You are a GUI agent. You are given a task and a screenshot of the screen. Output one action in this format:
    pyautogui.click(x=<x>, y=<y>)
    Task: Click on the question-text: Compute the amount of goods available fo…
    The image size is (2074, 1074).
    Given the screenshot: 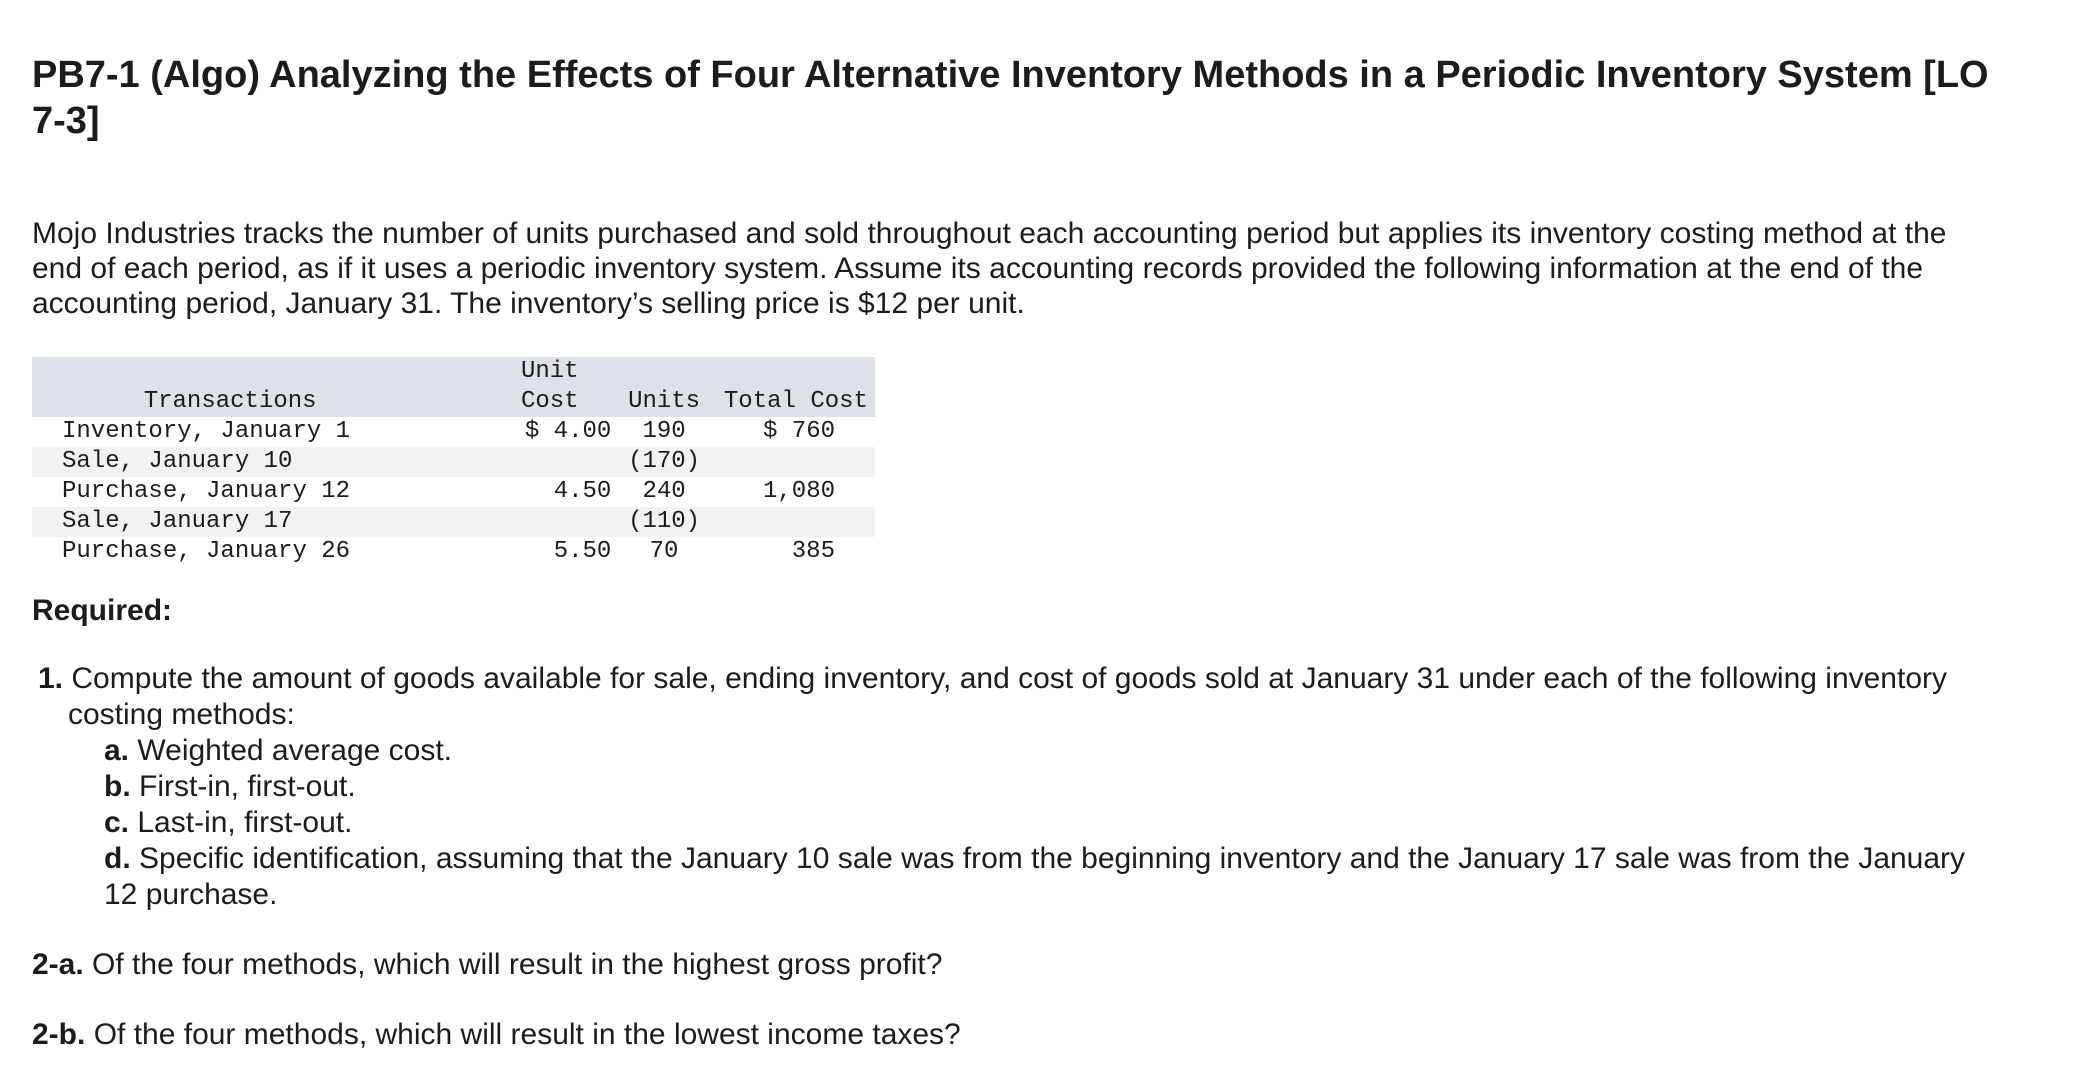 What is the action you would take?
    pyautogui.click(x=1008, y=696)
    